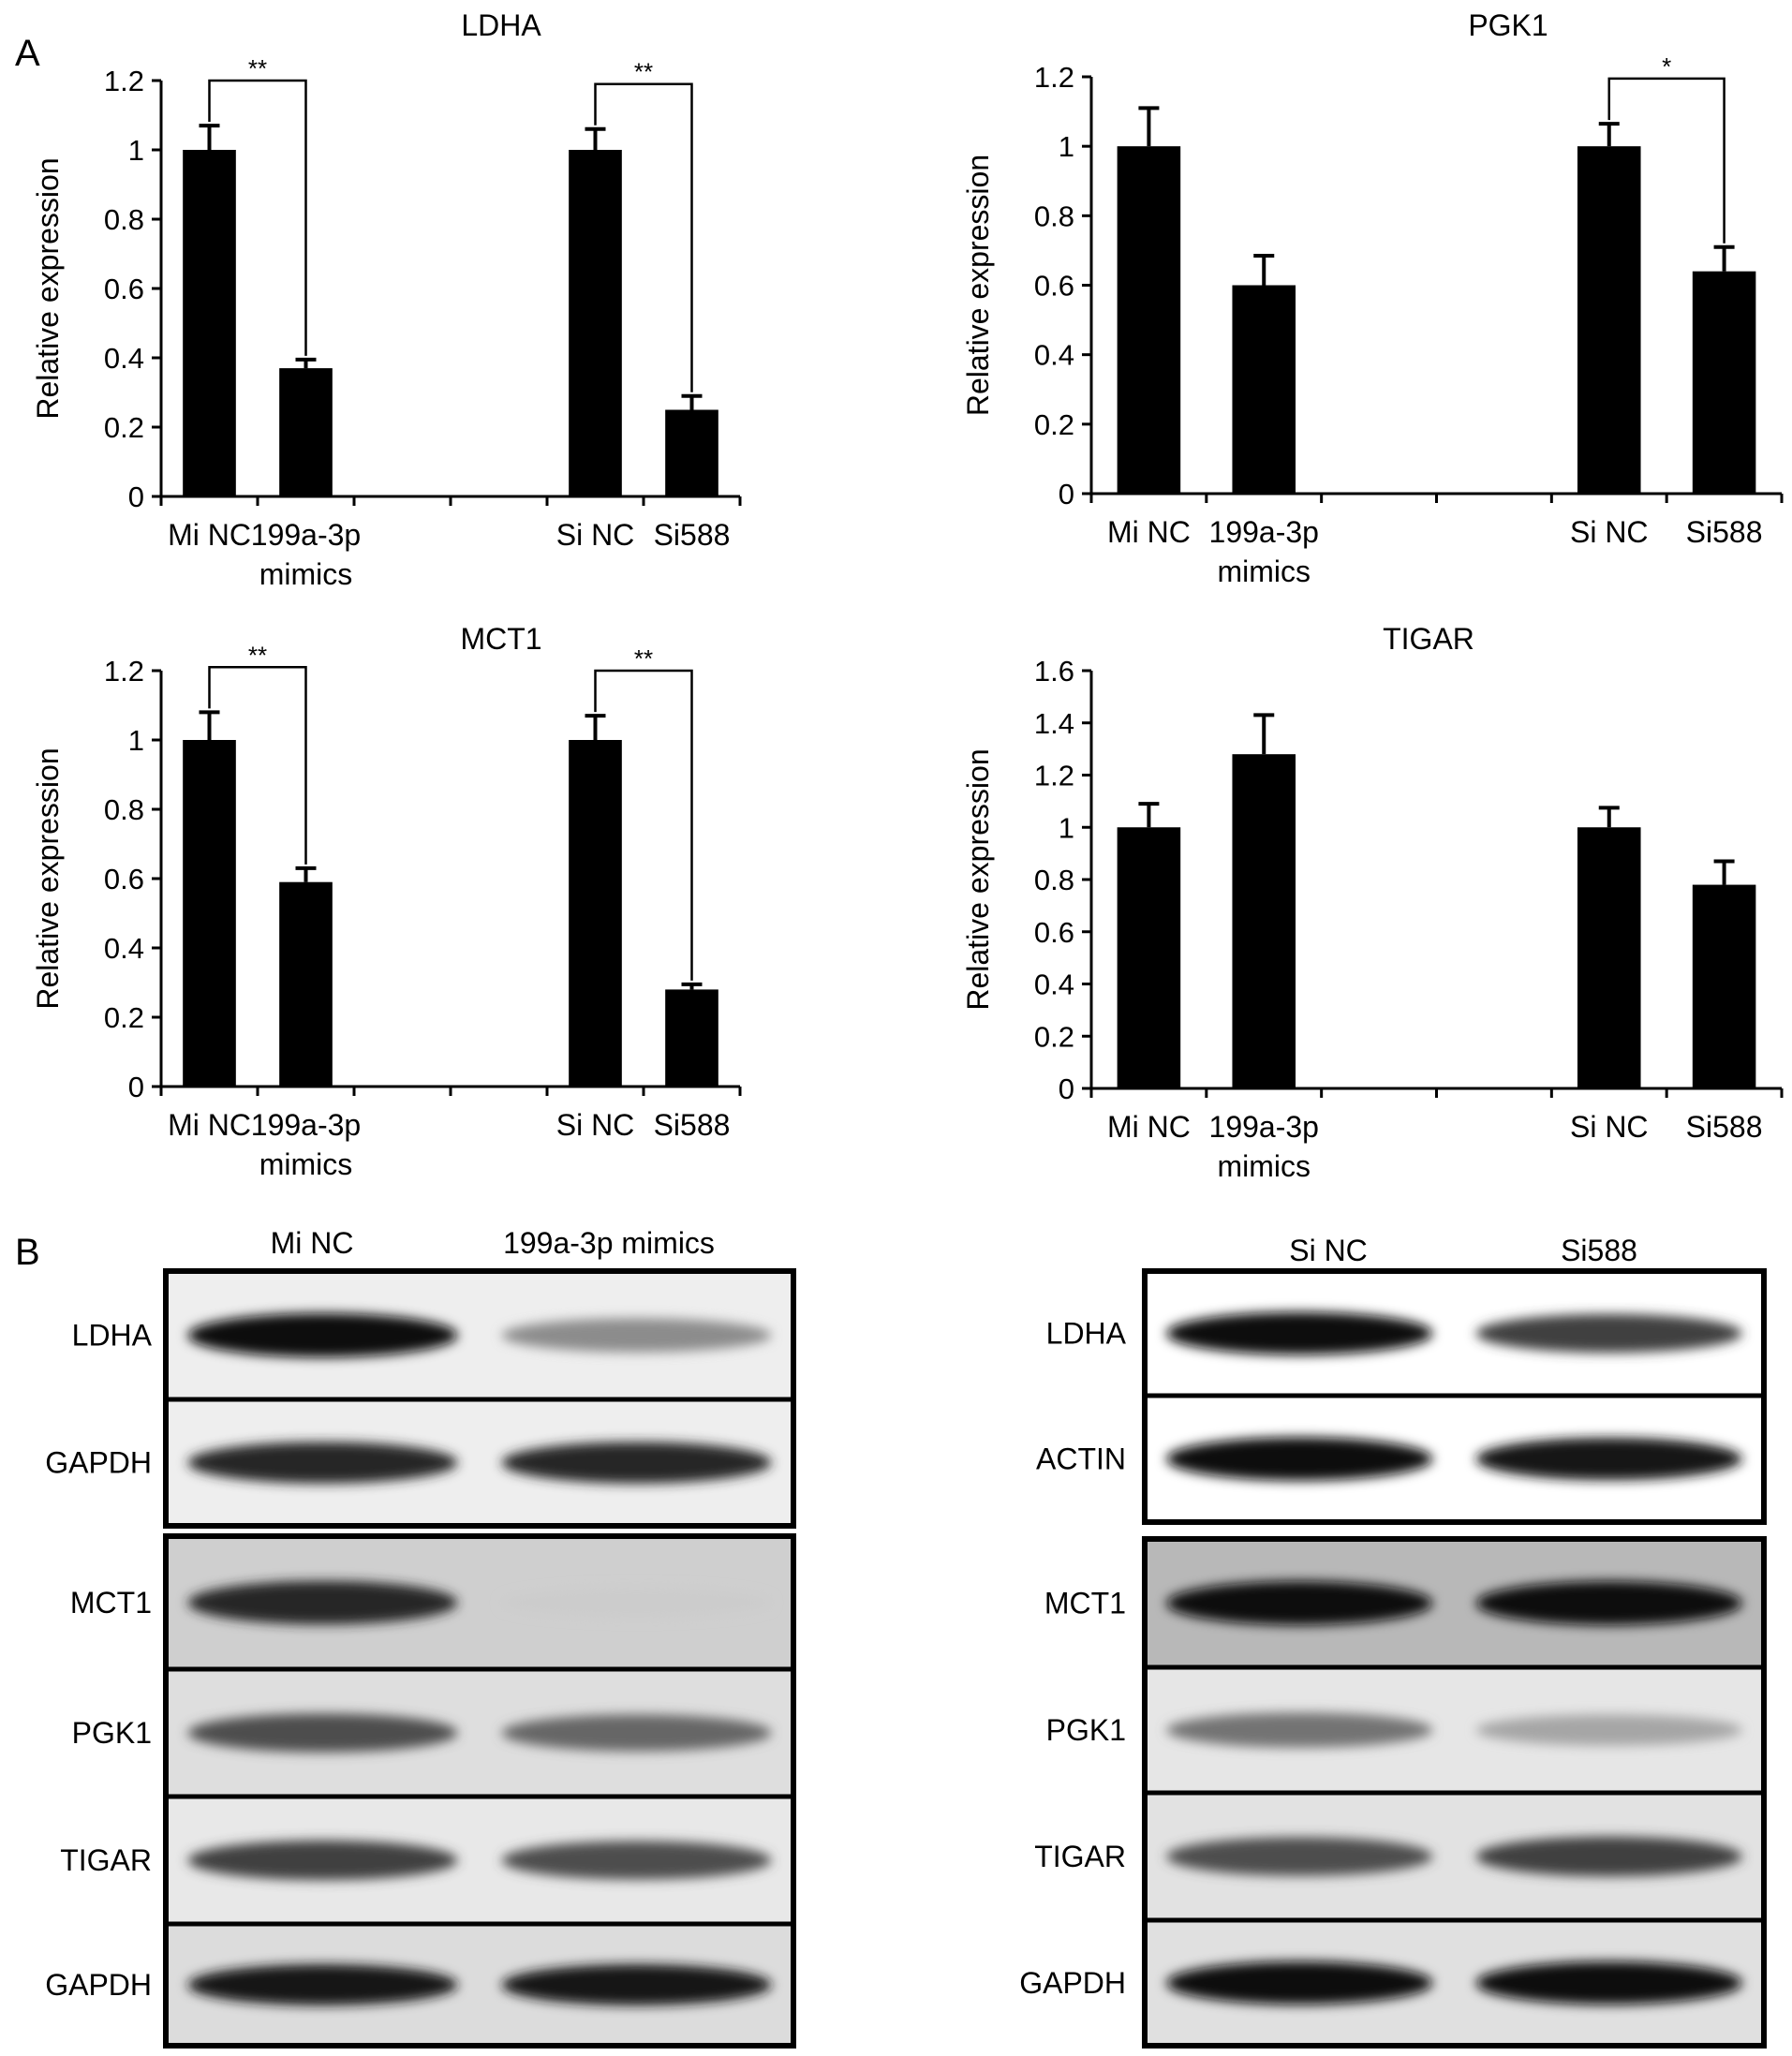 Image resolution: width=1792 pixels, height=2056 pixels. Describe the element at coordinates (27, 53) in the screenshot. I see `panel-label-a: A` at that location.